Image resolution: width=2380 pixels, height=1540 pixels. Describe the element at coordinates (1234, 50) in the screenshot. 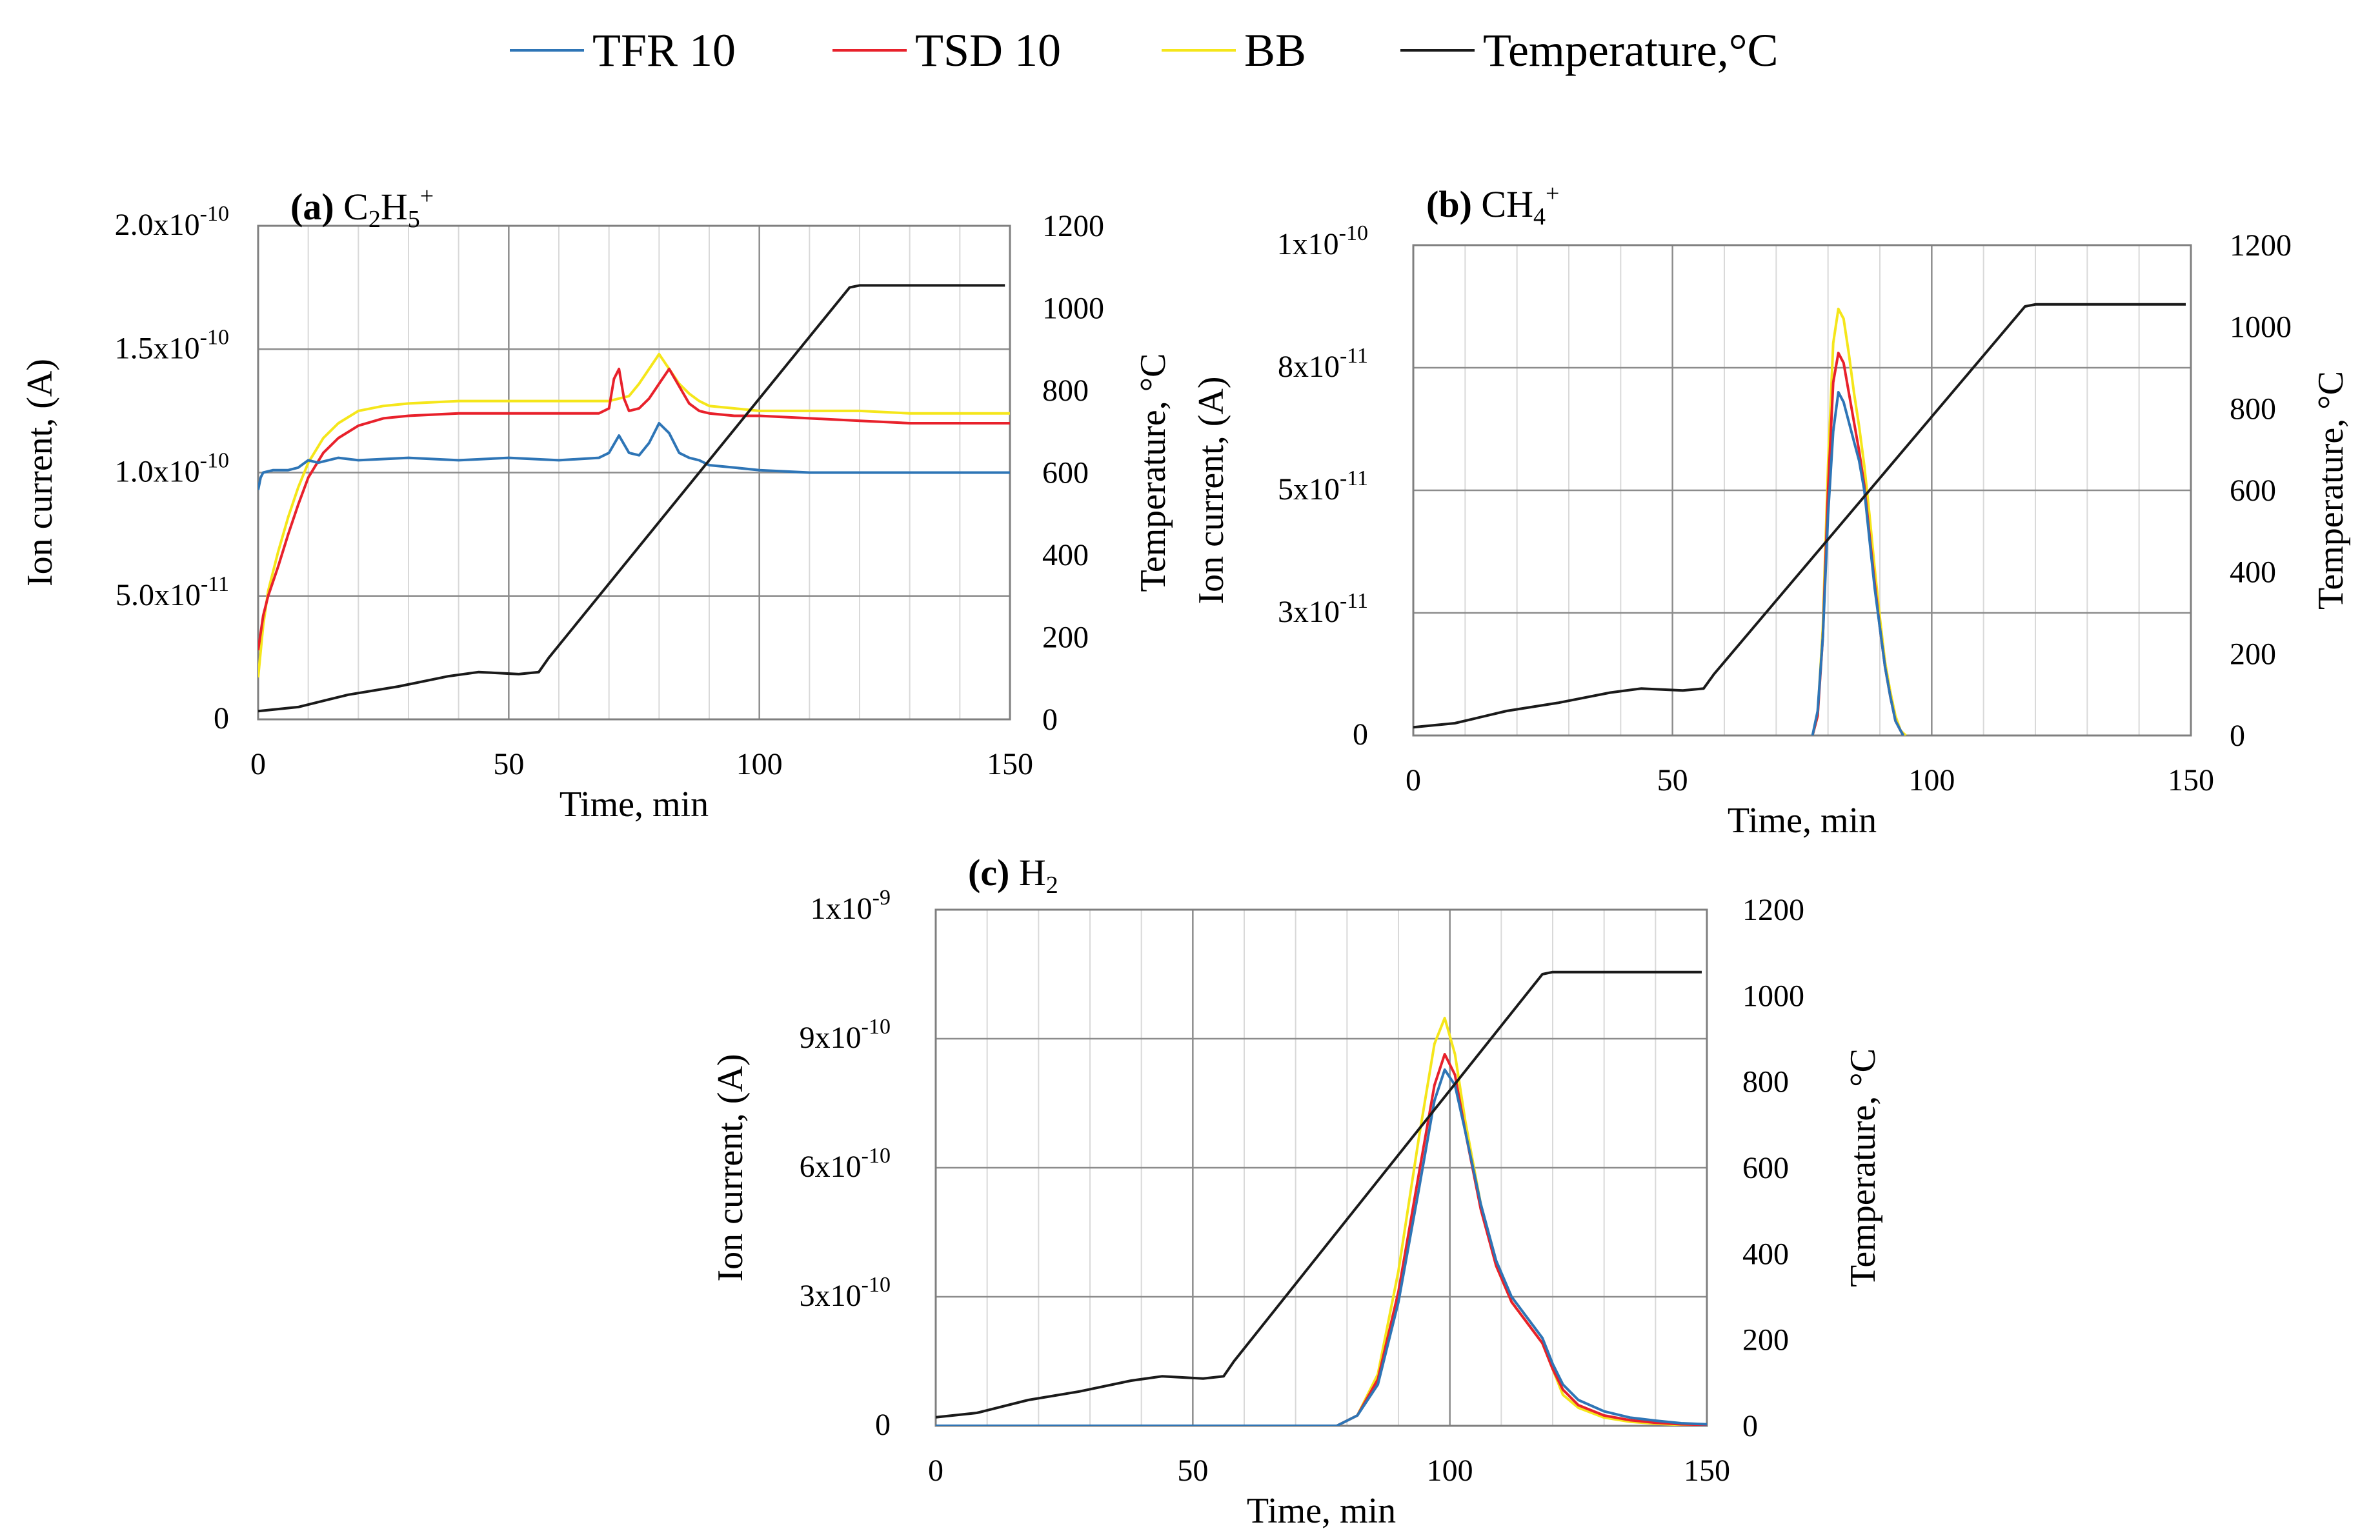

I see `legend-item: BB` at that location.